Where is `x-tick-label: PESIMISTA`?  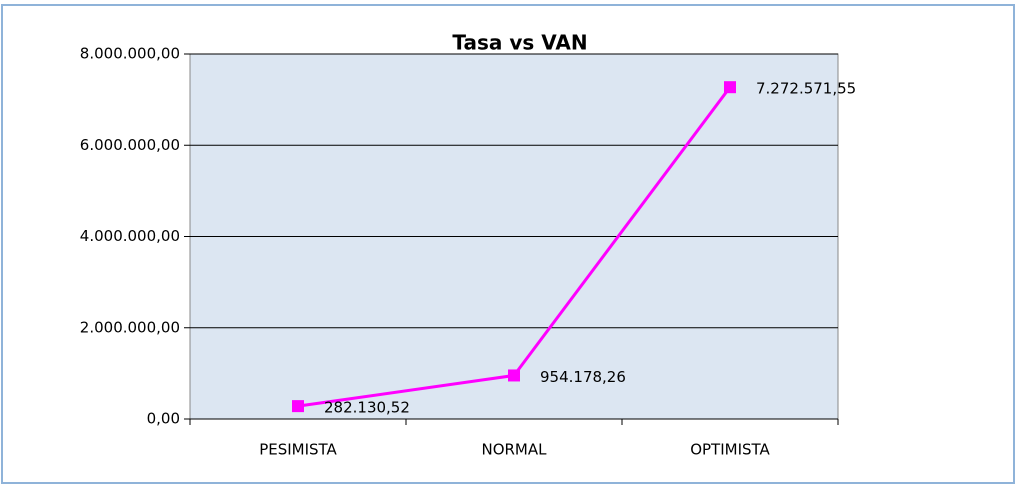 x-tick-label: PESIMISTA is located at coordinates (298, 450).